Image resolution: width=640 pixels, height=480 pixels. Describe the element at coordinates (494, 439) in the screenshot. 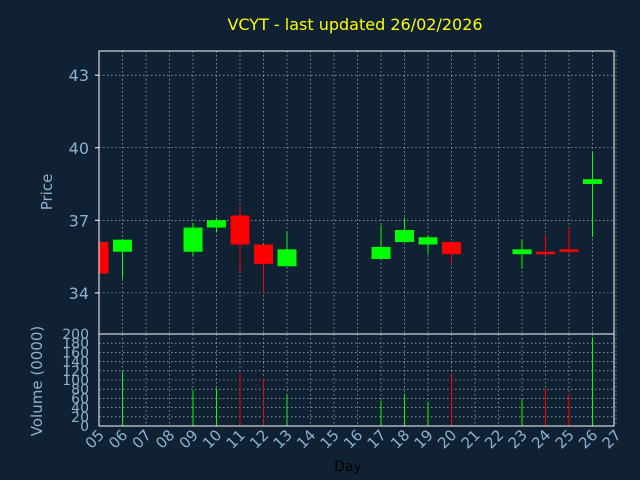

I see `day-tick-label: 22` at that location.